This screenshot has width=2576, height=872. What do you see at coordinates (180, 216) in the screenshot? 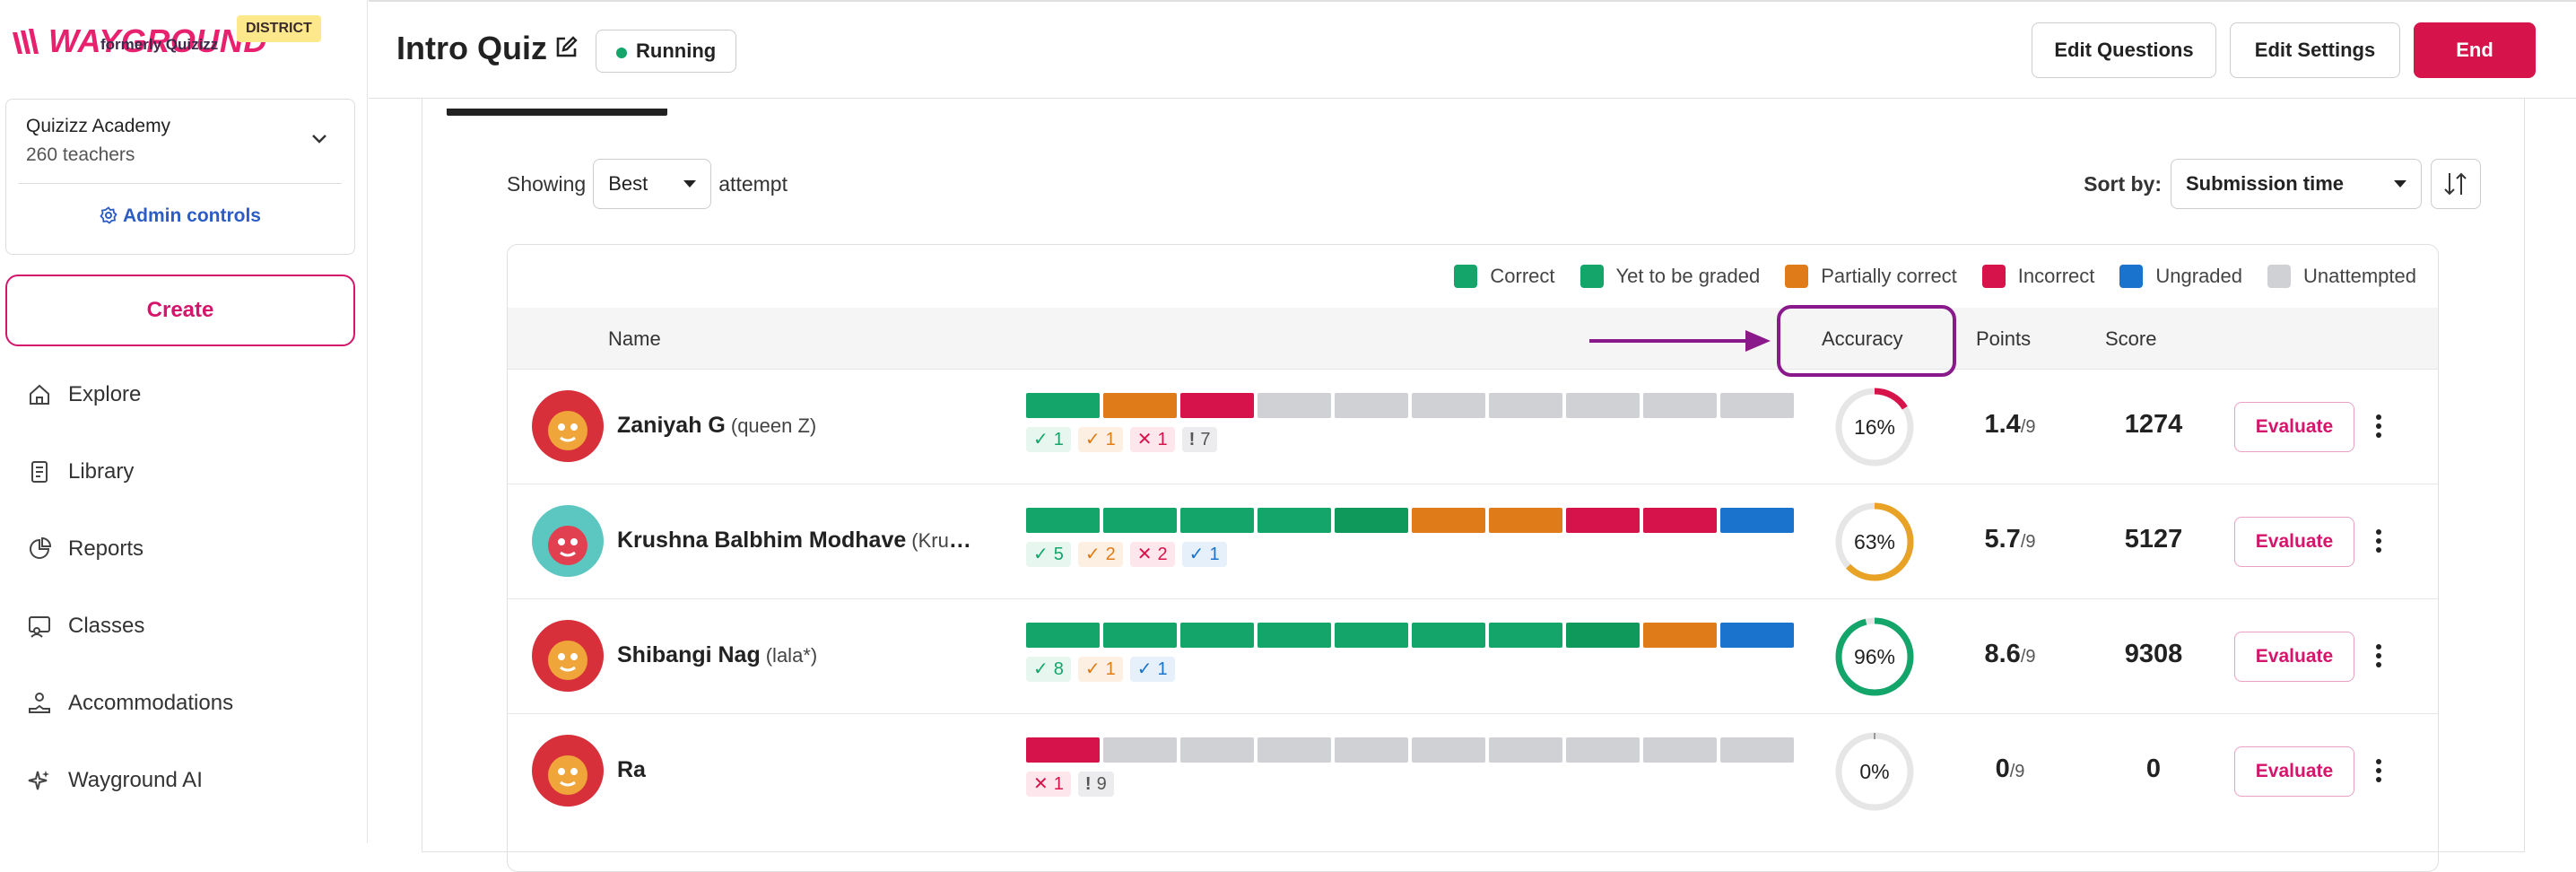
I see `admin-controls-link: Admin controls` at bounding box center [180, 216].